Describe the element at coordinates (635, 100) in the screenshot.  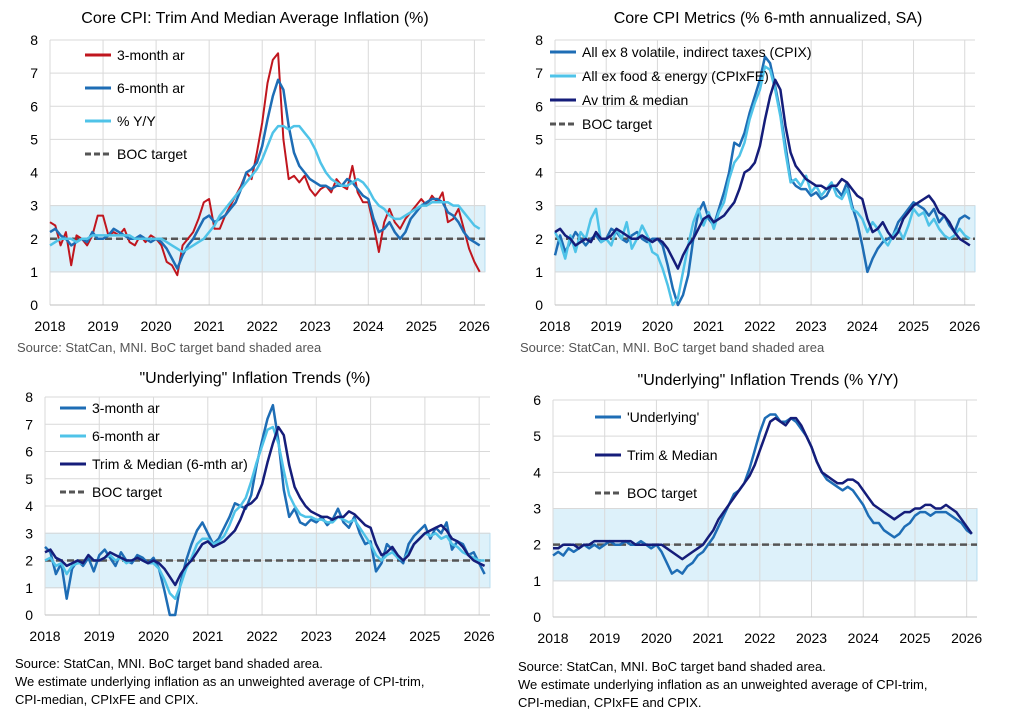
I see `legend-label: Av trim & median` at that location.